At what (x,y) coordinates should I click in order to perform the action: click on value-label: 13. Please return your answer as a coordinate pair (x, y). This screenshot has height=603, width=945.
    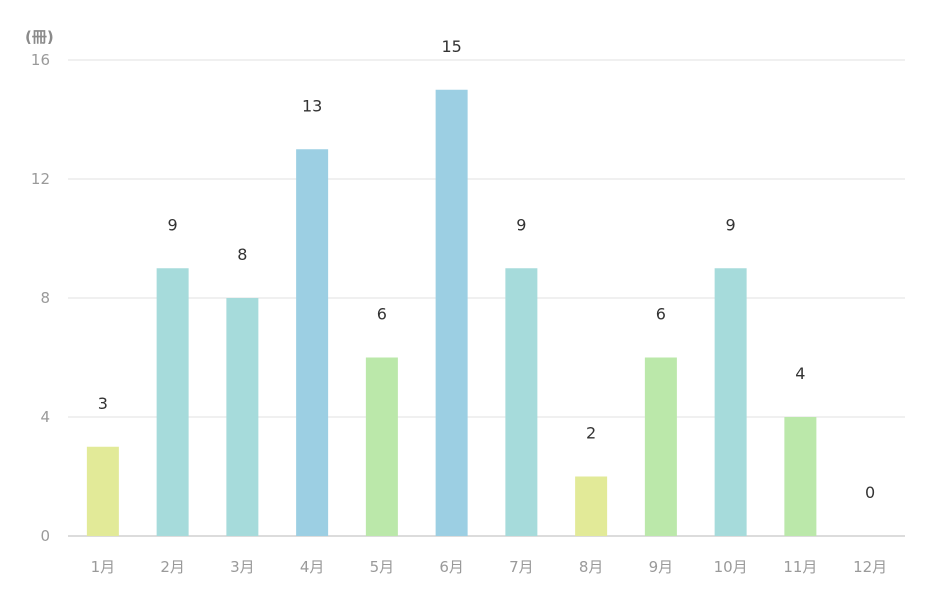
    Looking at the image, I should click on (312, 105).